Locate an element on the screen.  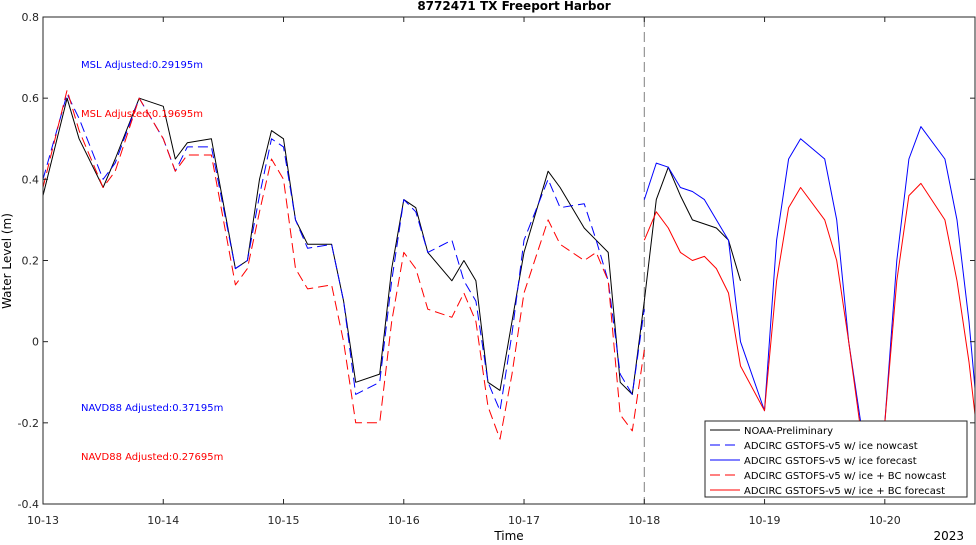
x-tick-label: 10-19 is located at coordinates (765, 520).